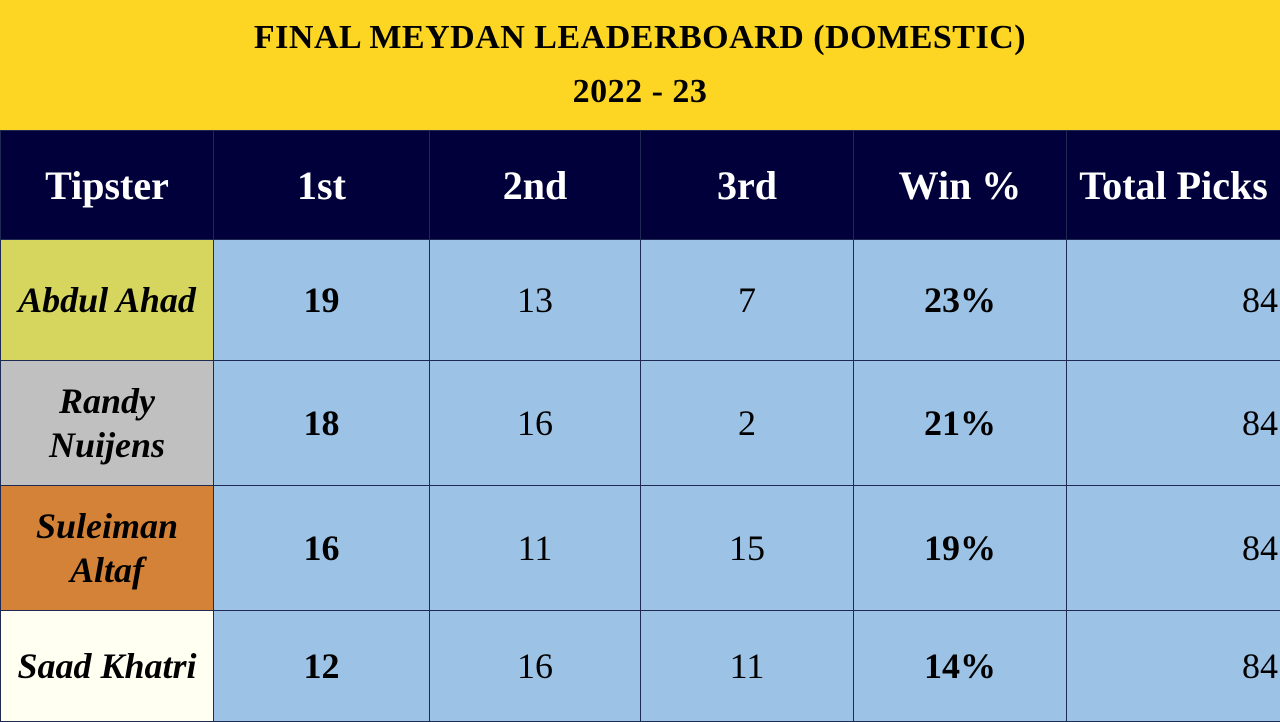 The image size is (1280, 722). Describe the element at coordinates (747, 666) in the screenshot. I see `third-place-count: 11` at that location.